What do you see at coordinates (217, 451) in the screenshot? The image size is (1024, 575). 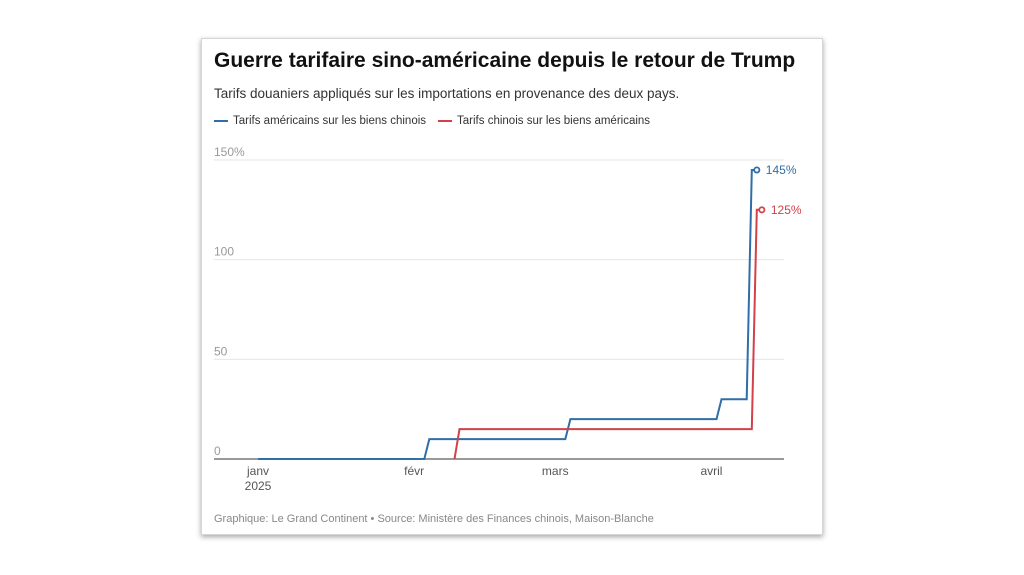 I see `y-tick-label: 0` at bounding box center [217, 451].